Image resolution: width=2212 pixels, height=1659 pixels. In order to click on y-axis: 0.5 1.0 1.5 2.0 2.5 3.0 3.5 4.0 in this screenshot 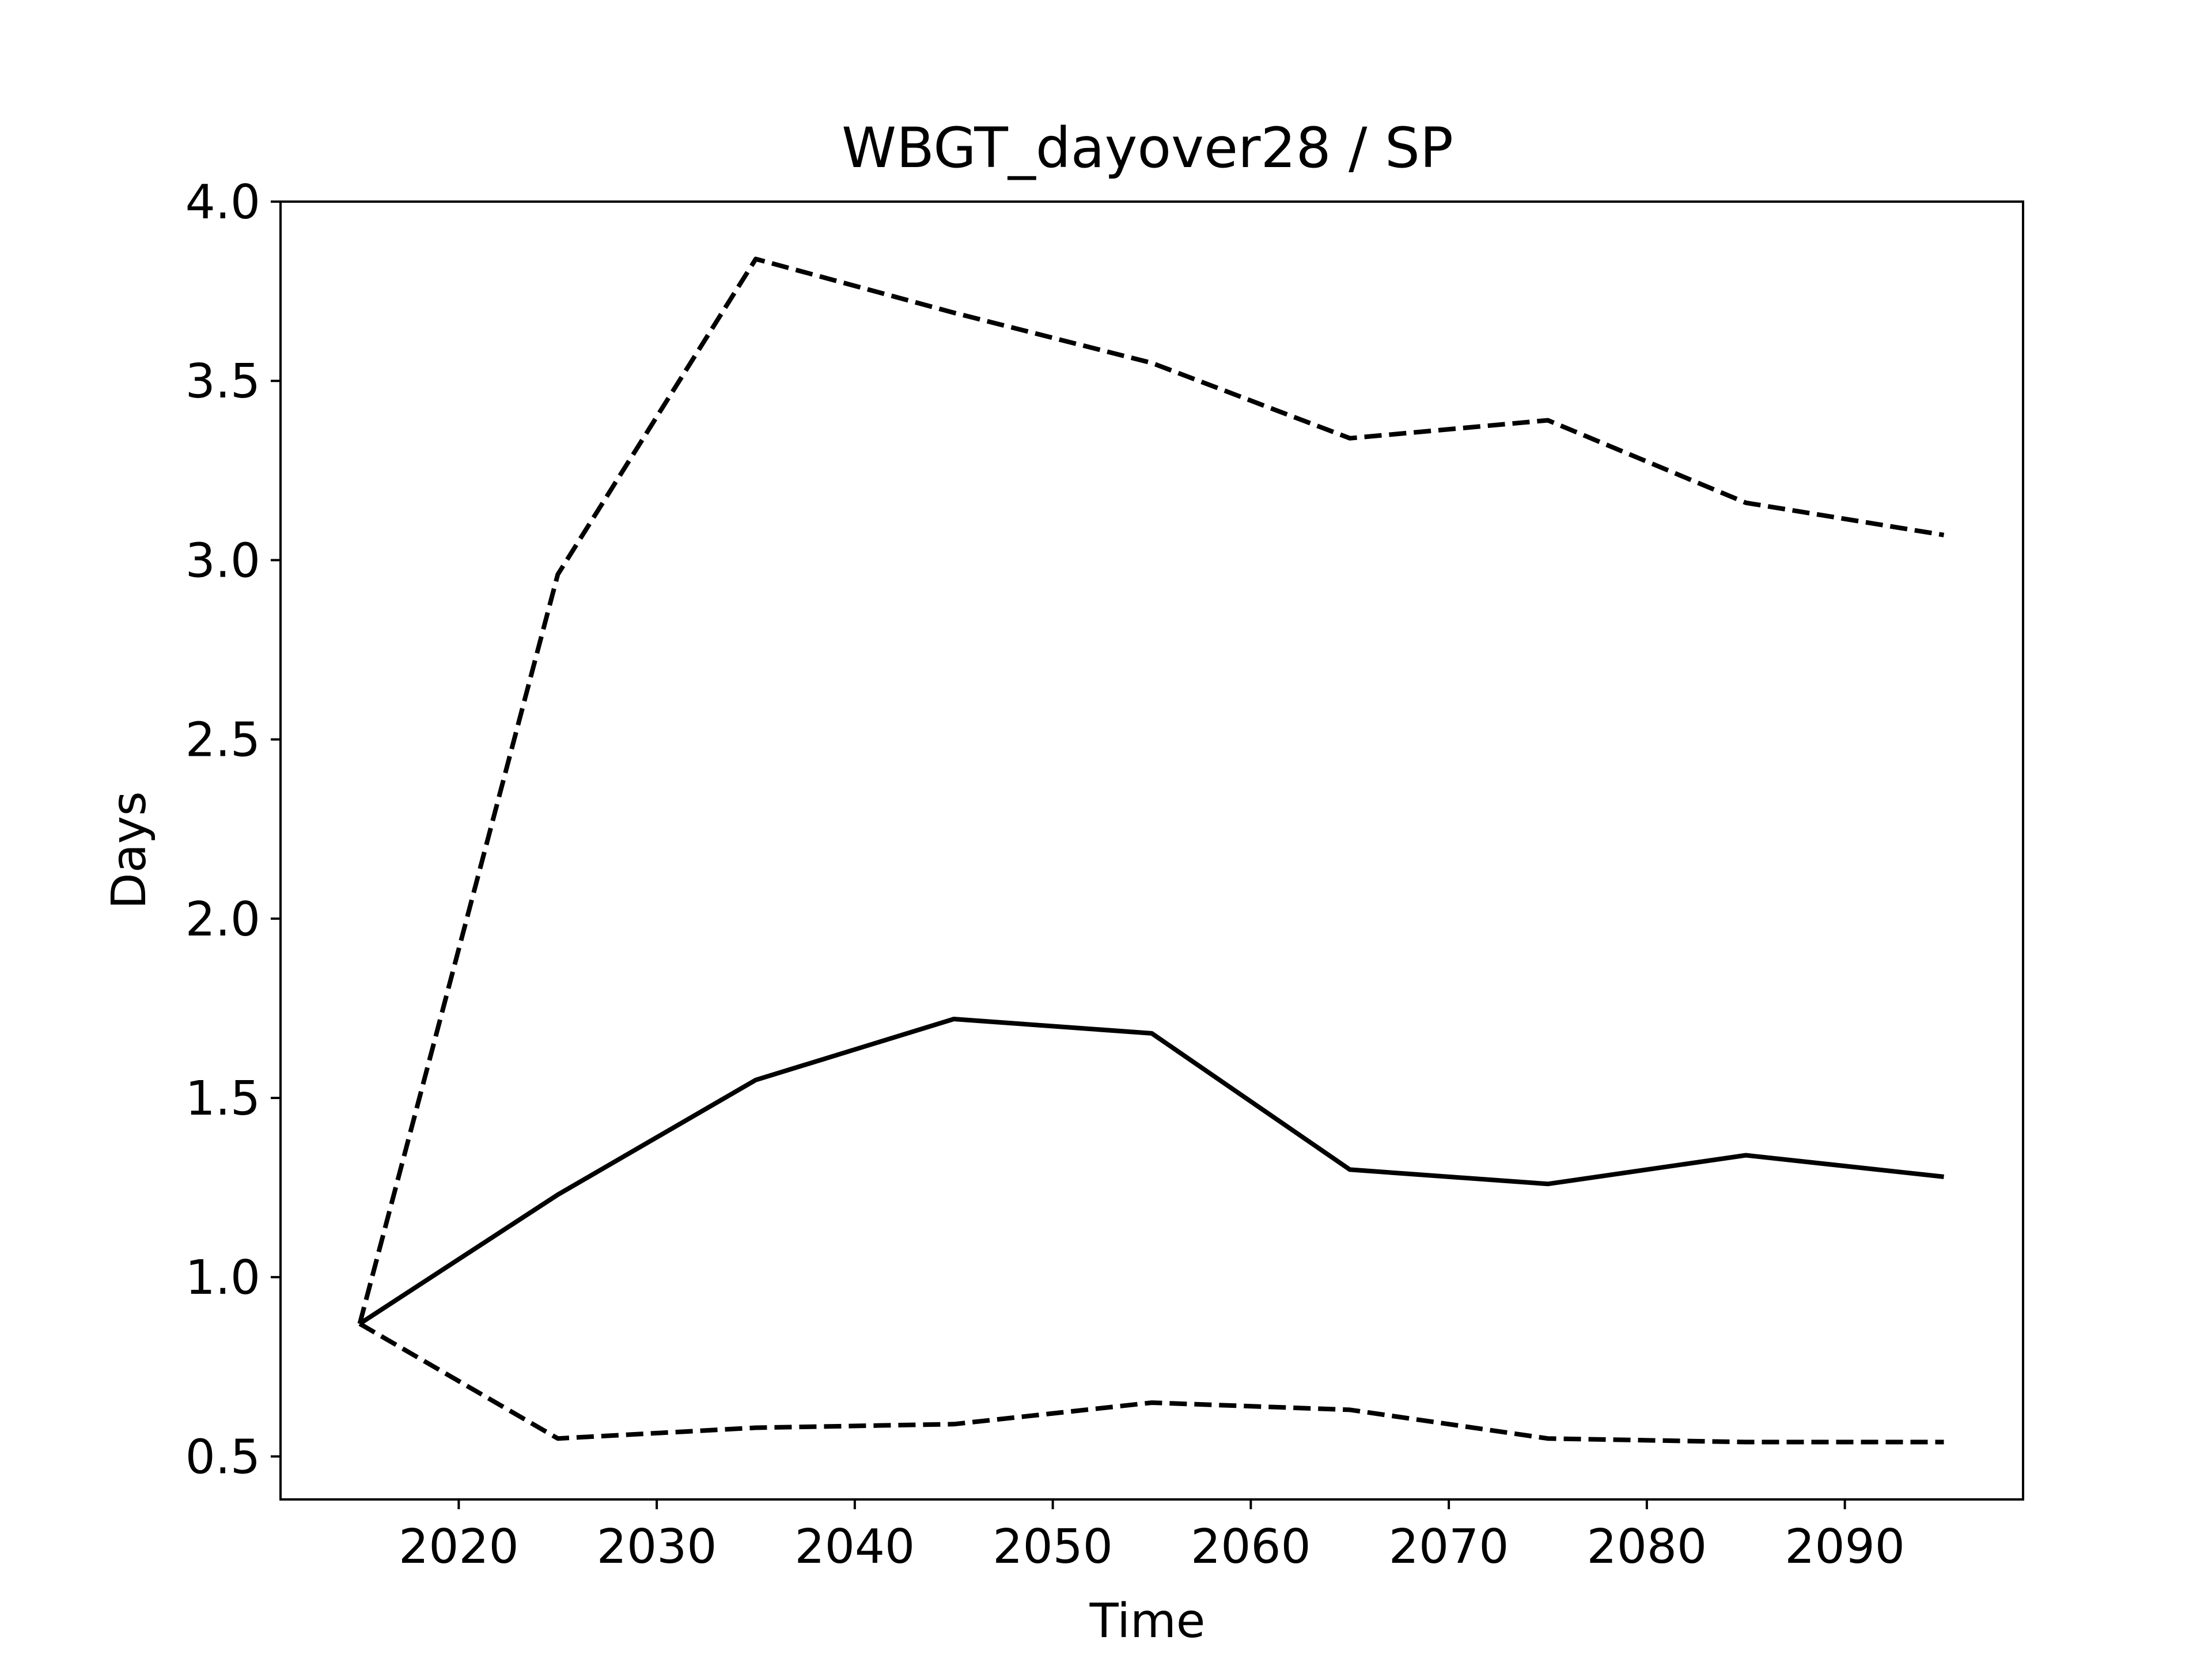, I will do `click(233, 829)`.